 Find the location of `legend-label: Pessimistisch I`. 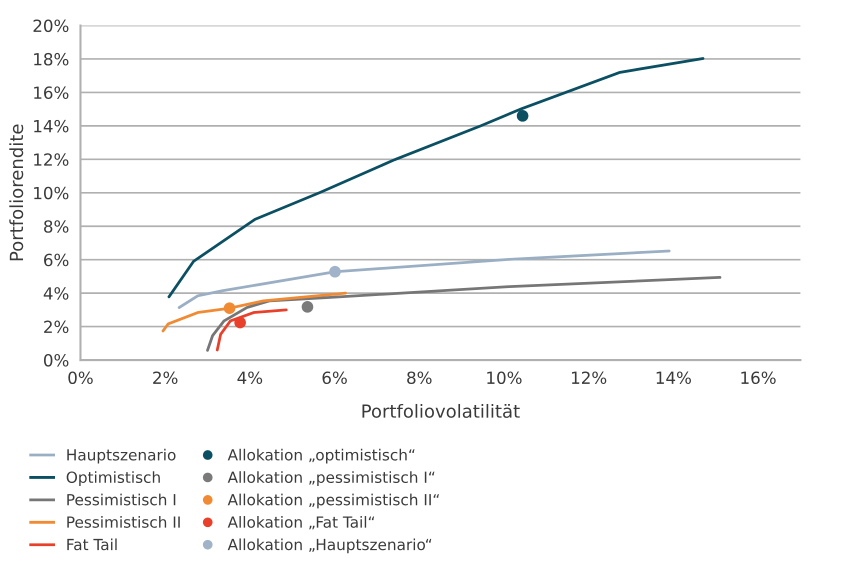

legend-label: Pessimistisch I is located at coordinates (121, 500).